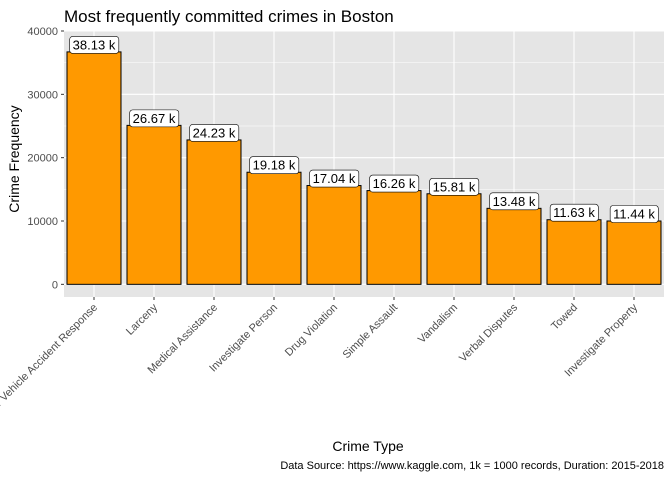 The height and width of the screenshot is (480, 672). Describe the element at coordinates (42, 95) in the screenshot. I see `y-tick-label: 30000` at that location.